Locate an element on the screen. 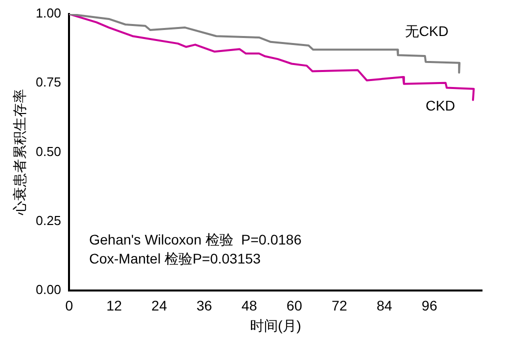  y-tick-label: 1.00 is located at coordinates (49, 13).